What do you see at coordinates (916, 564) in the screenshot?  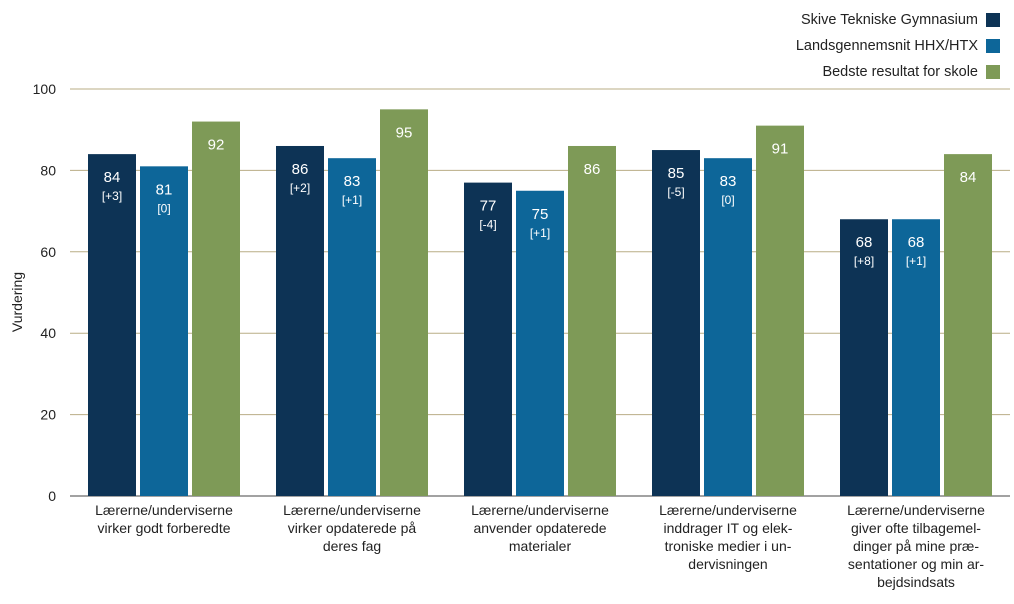 I see `category-label-line: sentationer og min ar-` at bounding box center [916, 564].